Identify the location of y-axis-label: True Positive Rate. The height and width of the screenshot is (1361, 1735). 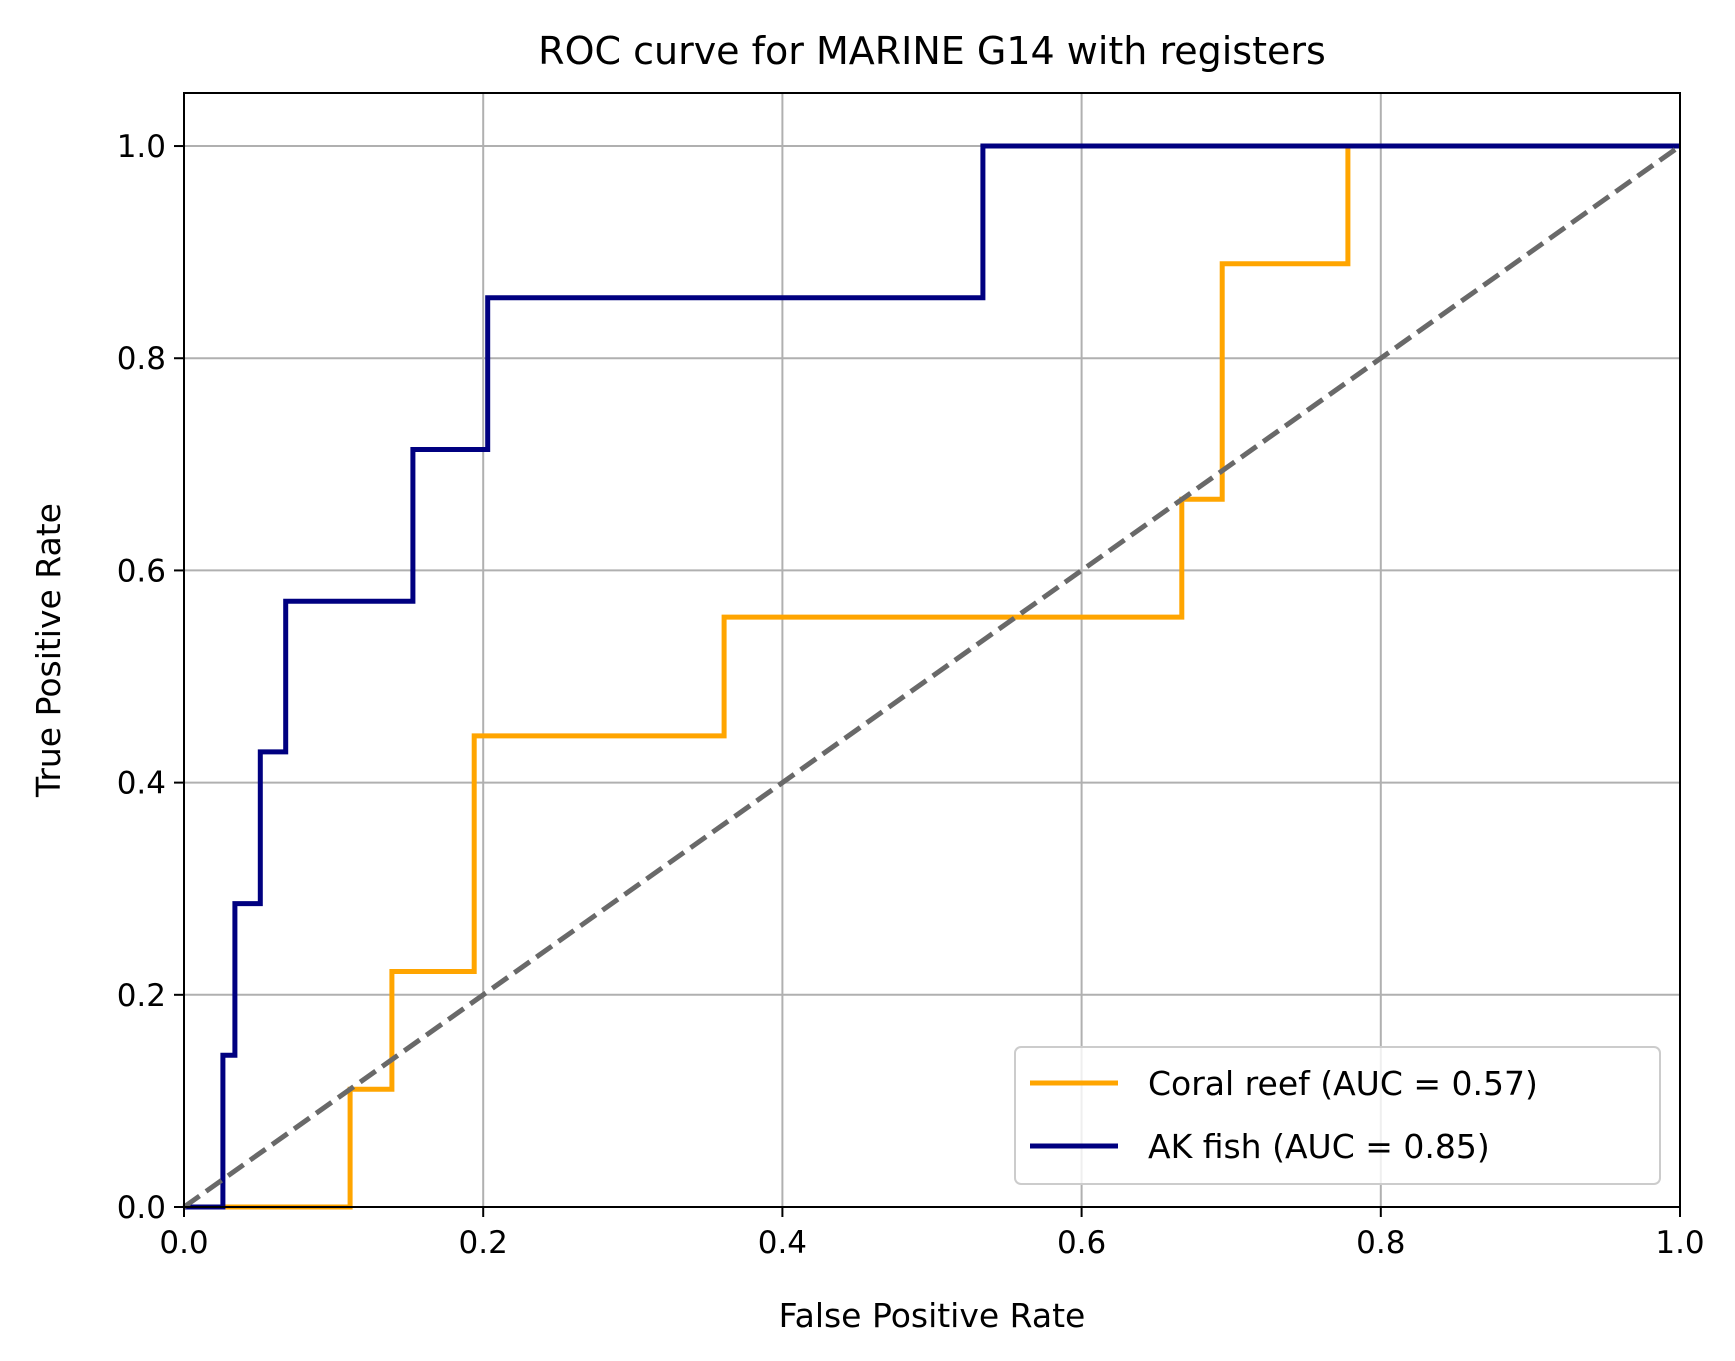
(48, 650).